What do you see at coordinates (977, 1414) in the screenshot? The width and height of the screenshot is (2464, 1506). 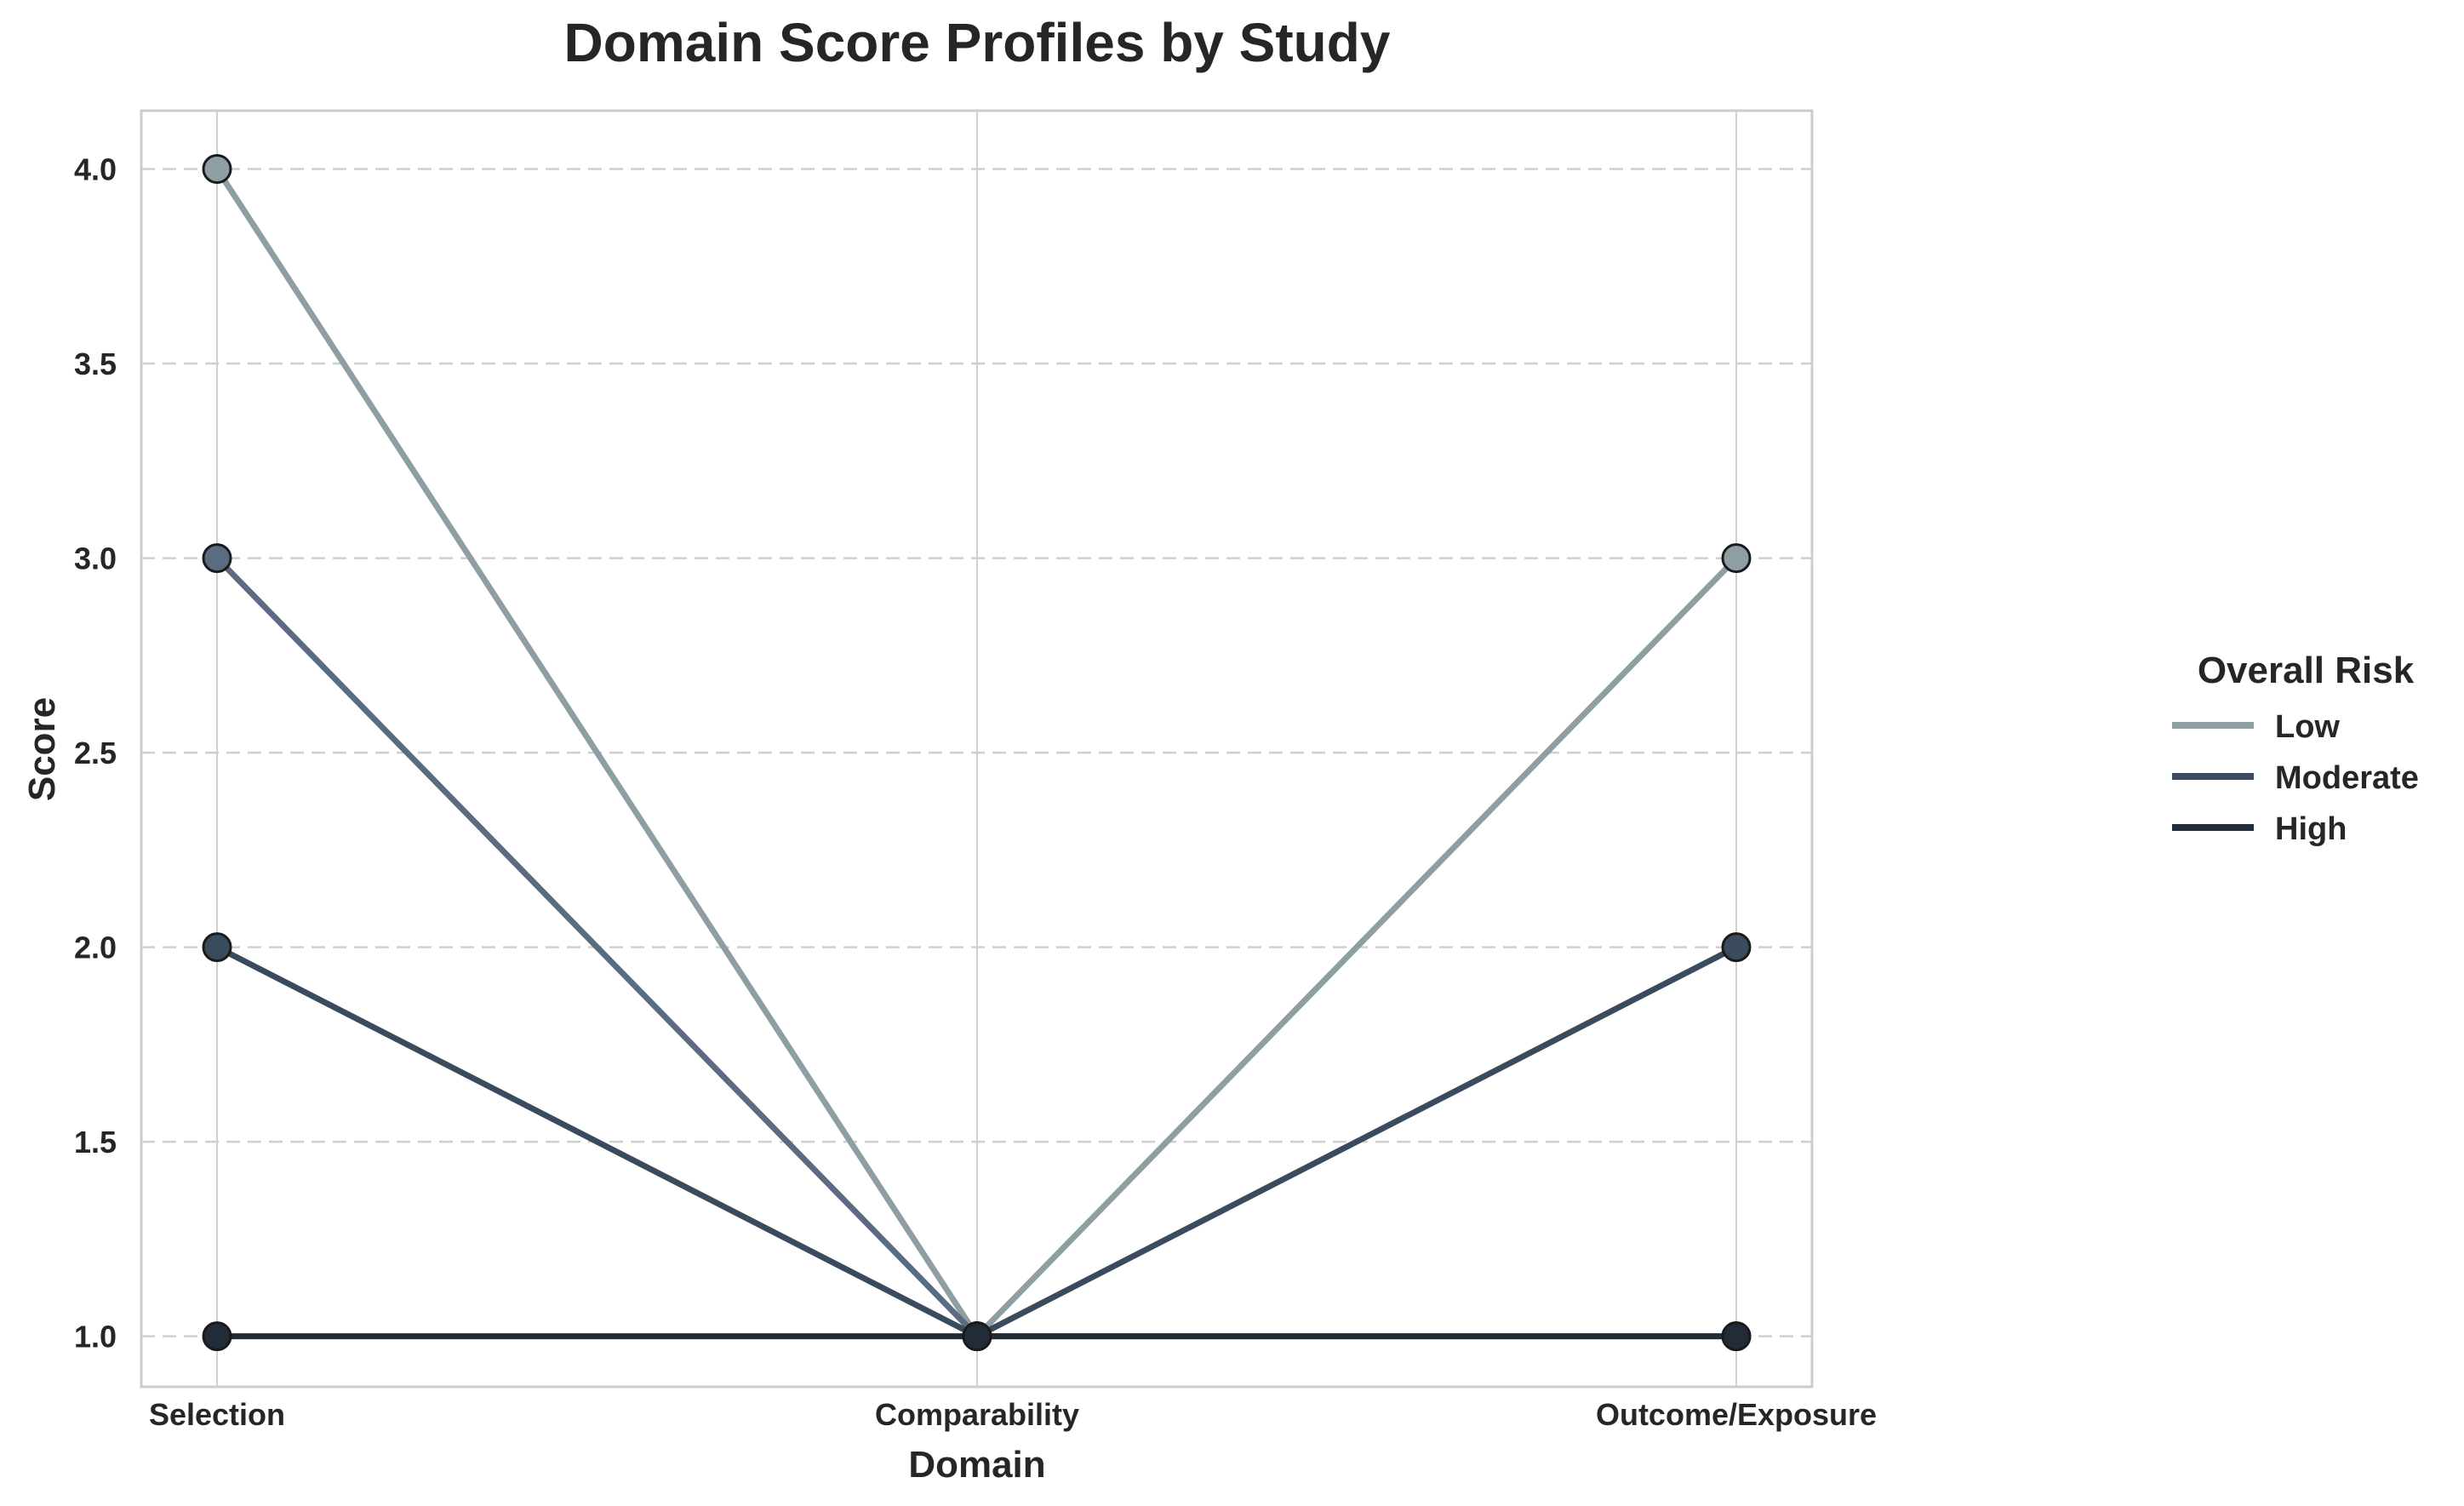 I see `x-tick-label: Comparability` at bounding box center [977, 1414].